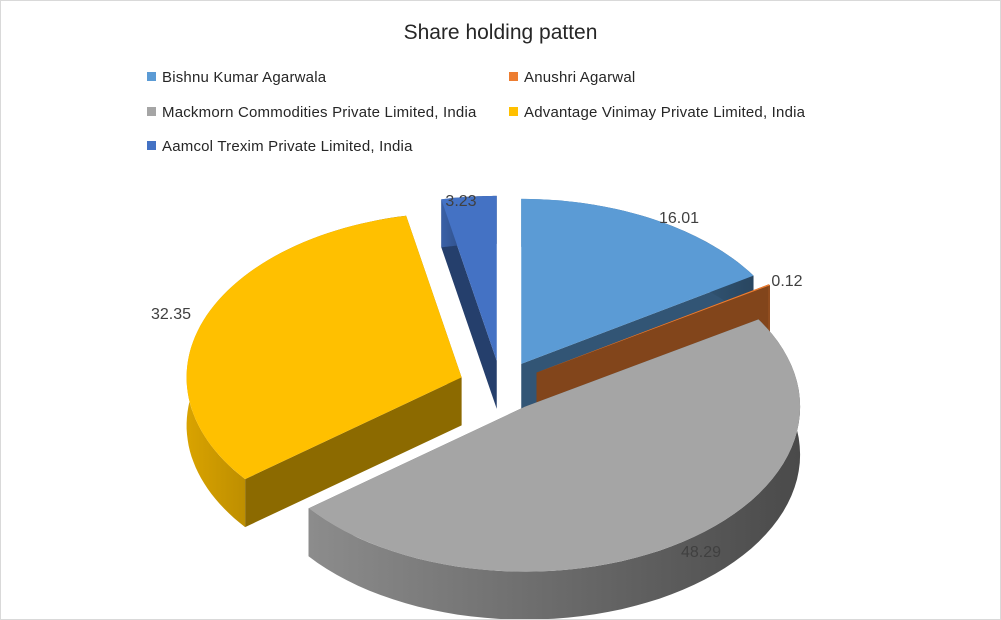 The height and width of the screenshot is (620, 1001). I want to click on legend-item-aamcol: Aamcol Trexim Private Limited, India, so click(280, 146).